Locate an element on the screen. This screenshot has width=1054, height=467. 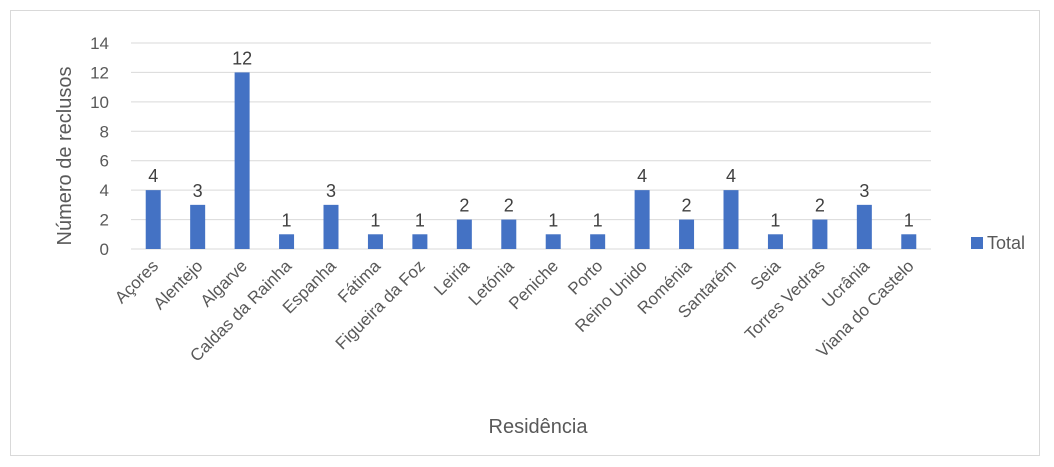
legend: Total is located at coordinates (998, 243).